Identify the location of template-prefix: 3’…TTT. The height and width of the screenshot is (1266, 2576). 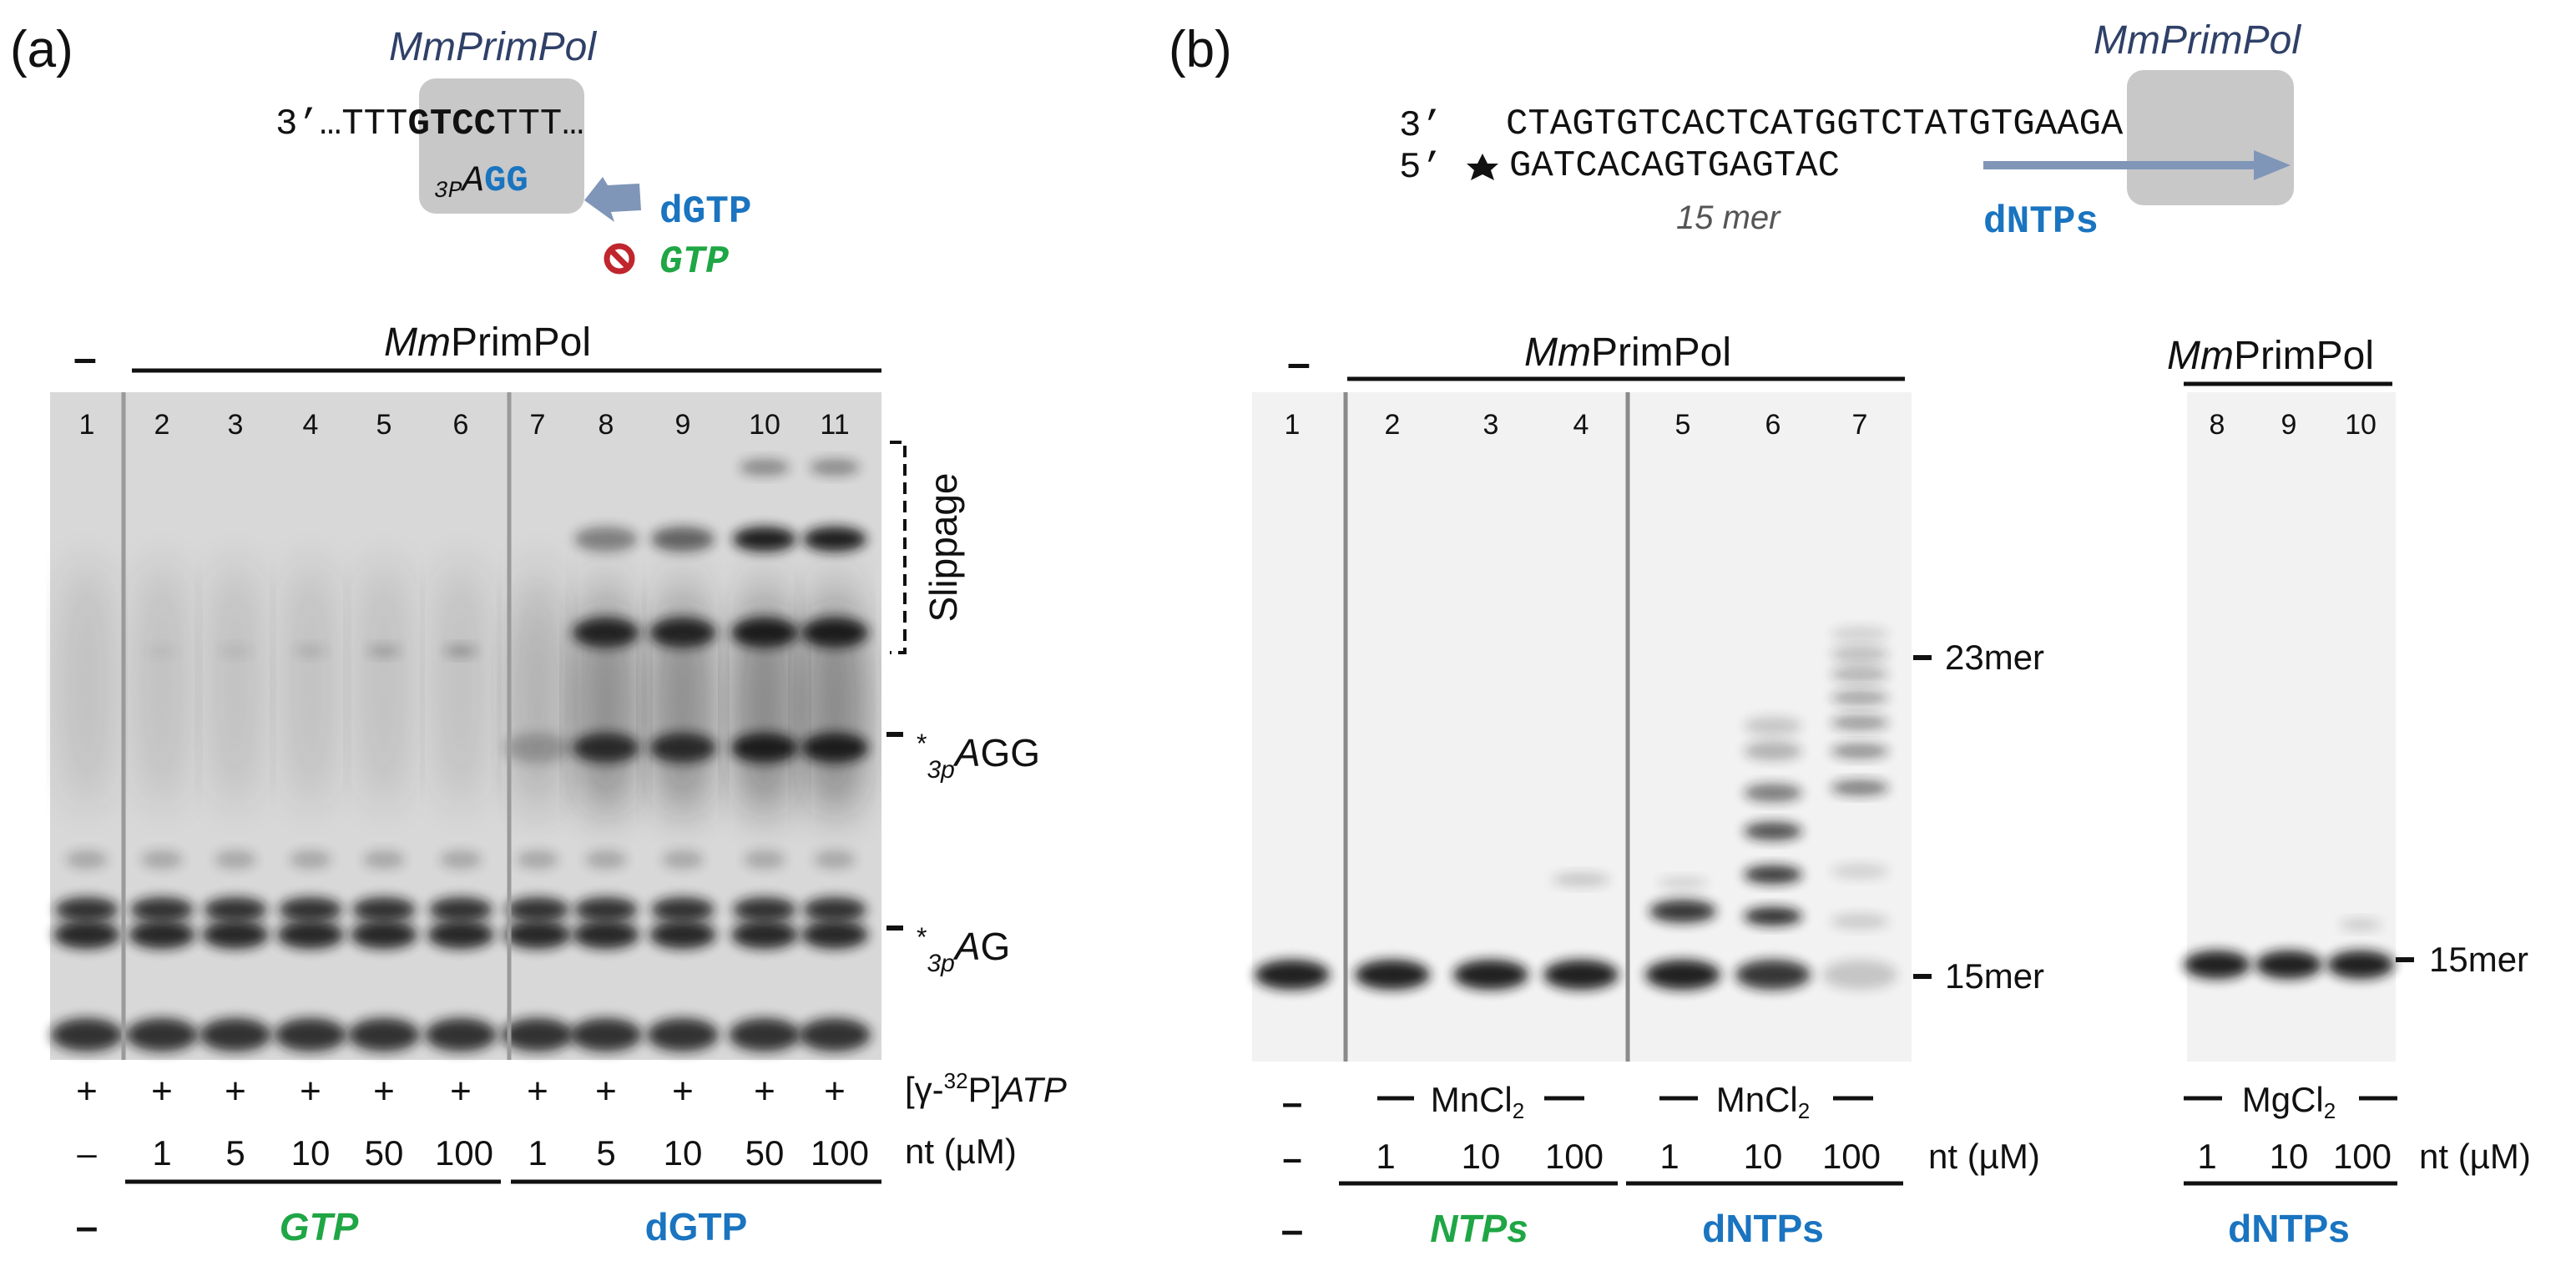
(341, 124).